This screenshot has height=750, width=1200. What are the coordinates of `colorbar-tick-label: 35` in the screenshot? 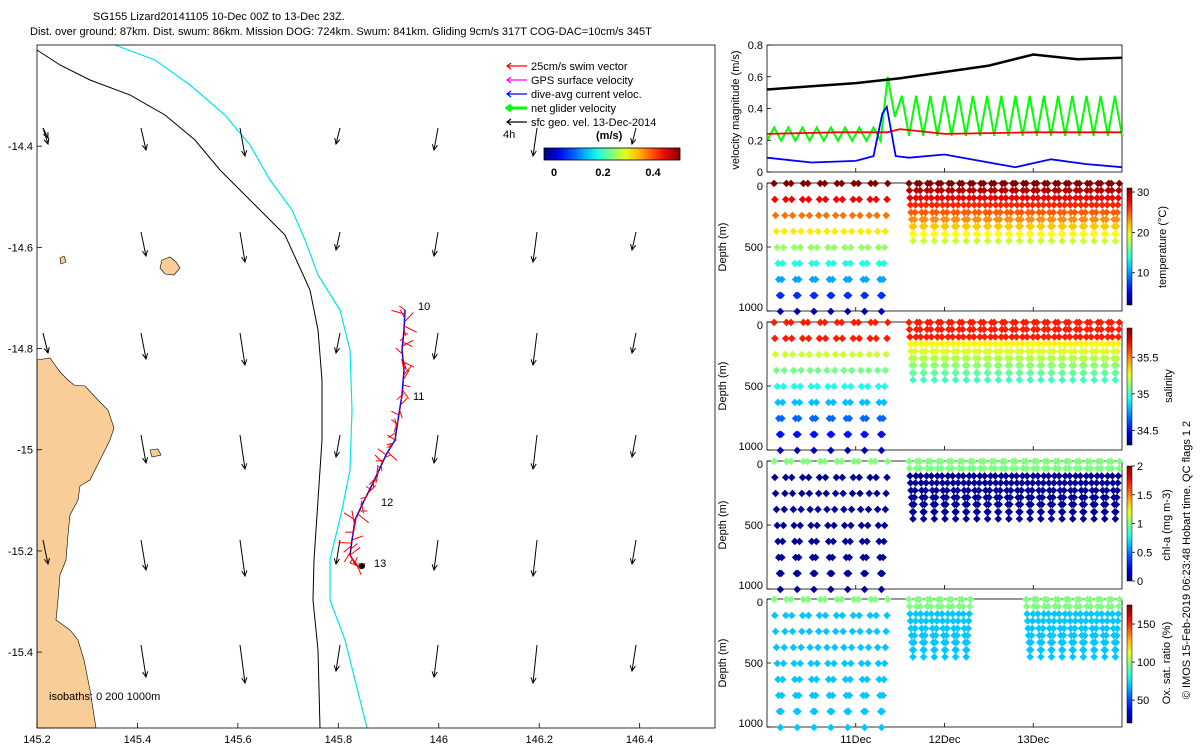 It's located at (1143, 395).